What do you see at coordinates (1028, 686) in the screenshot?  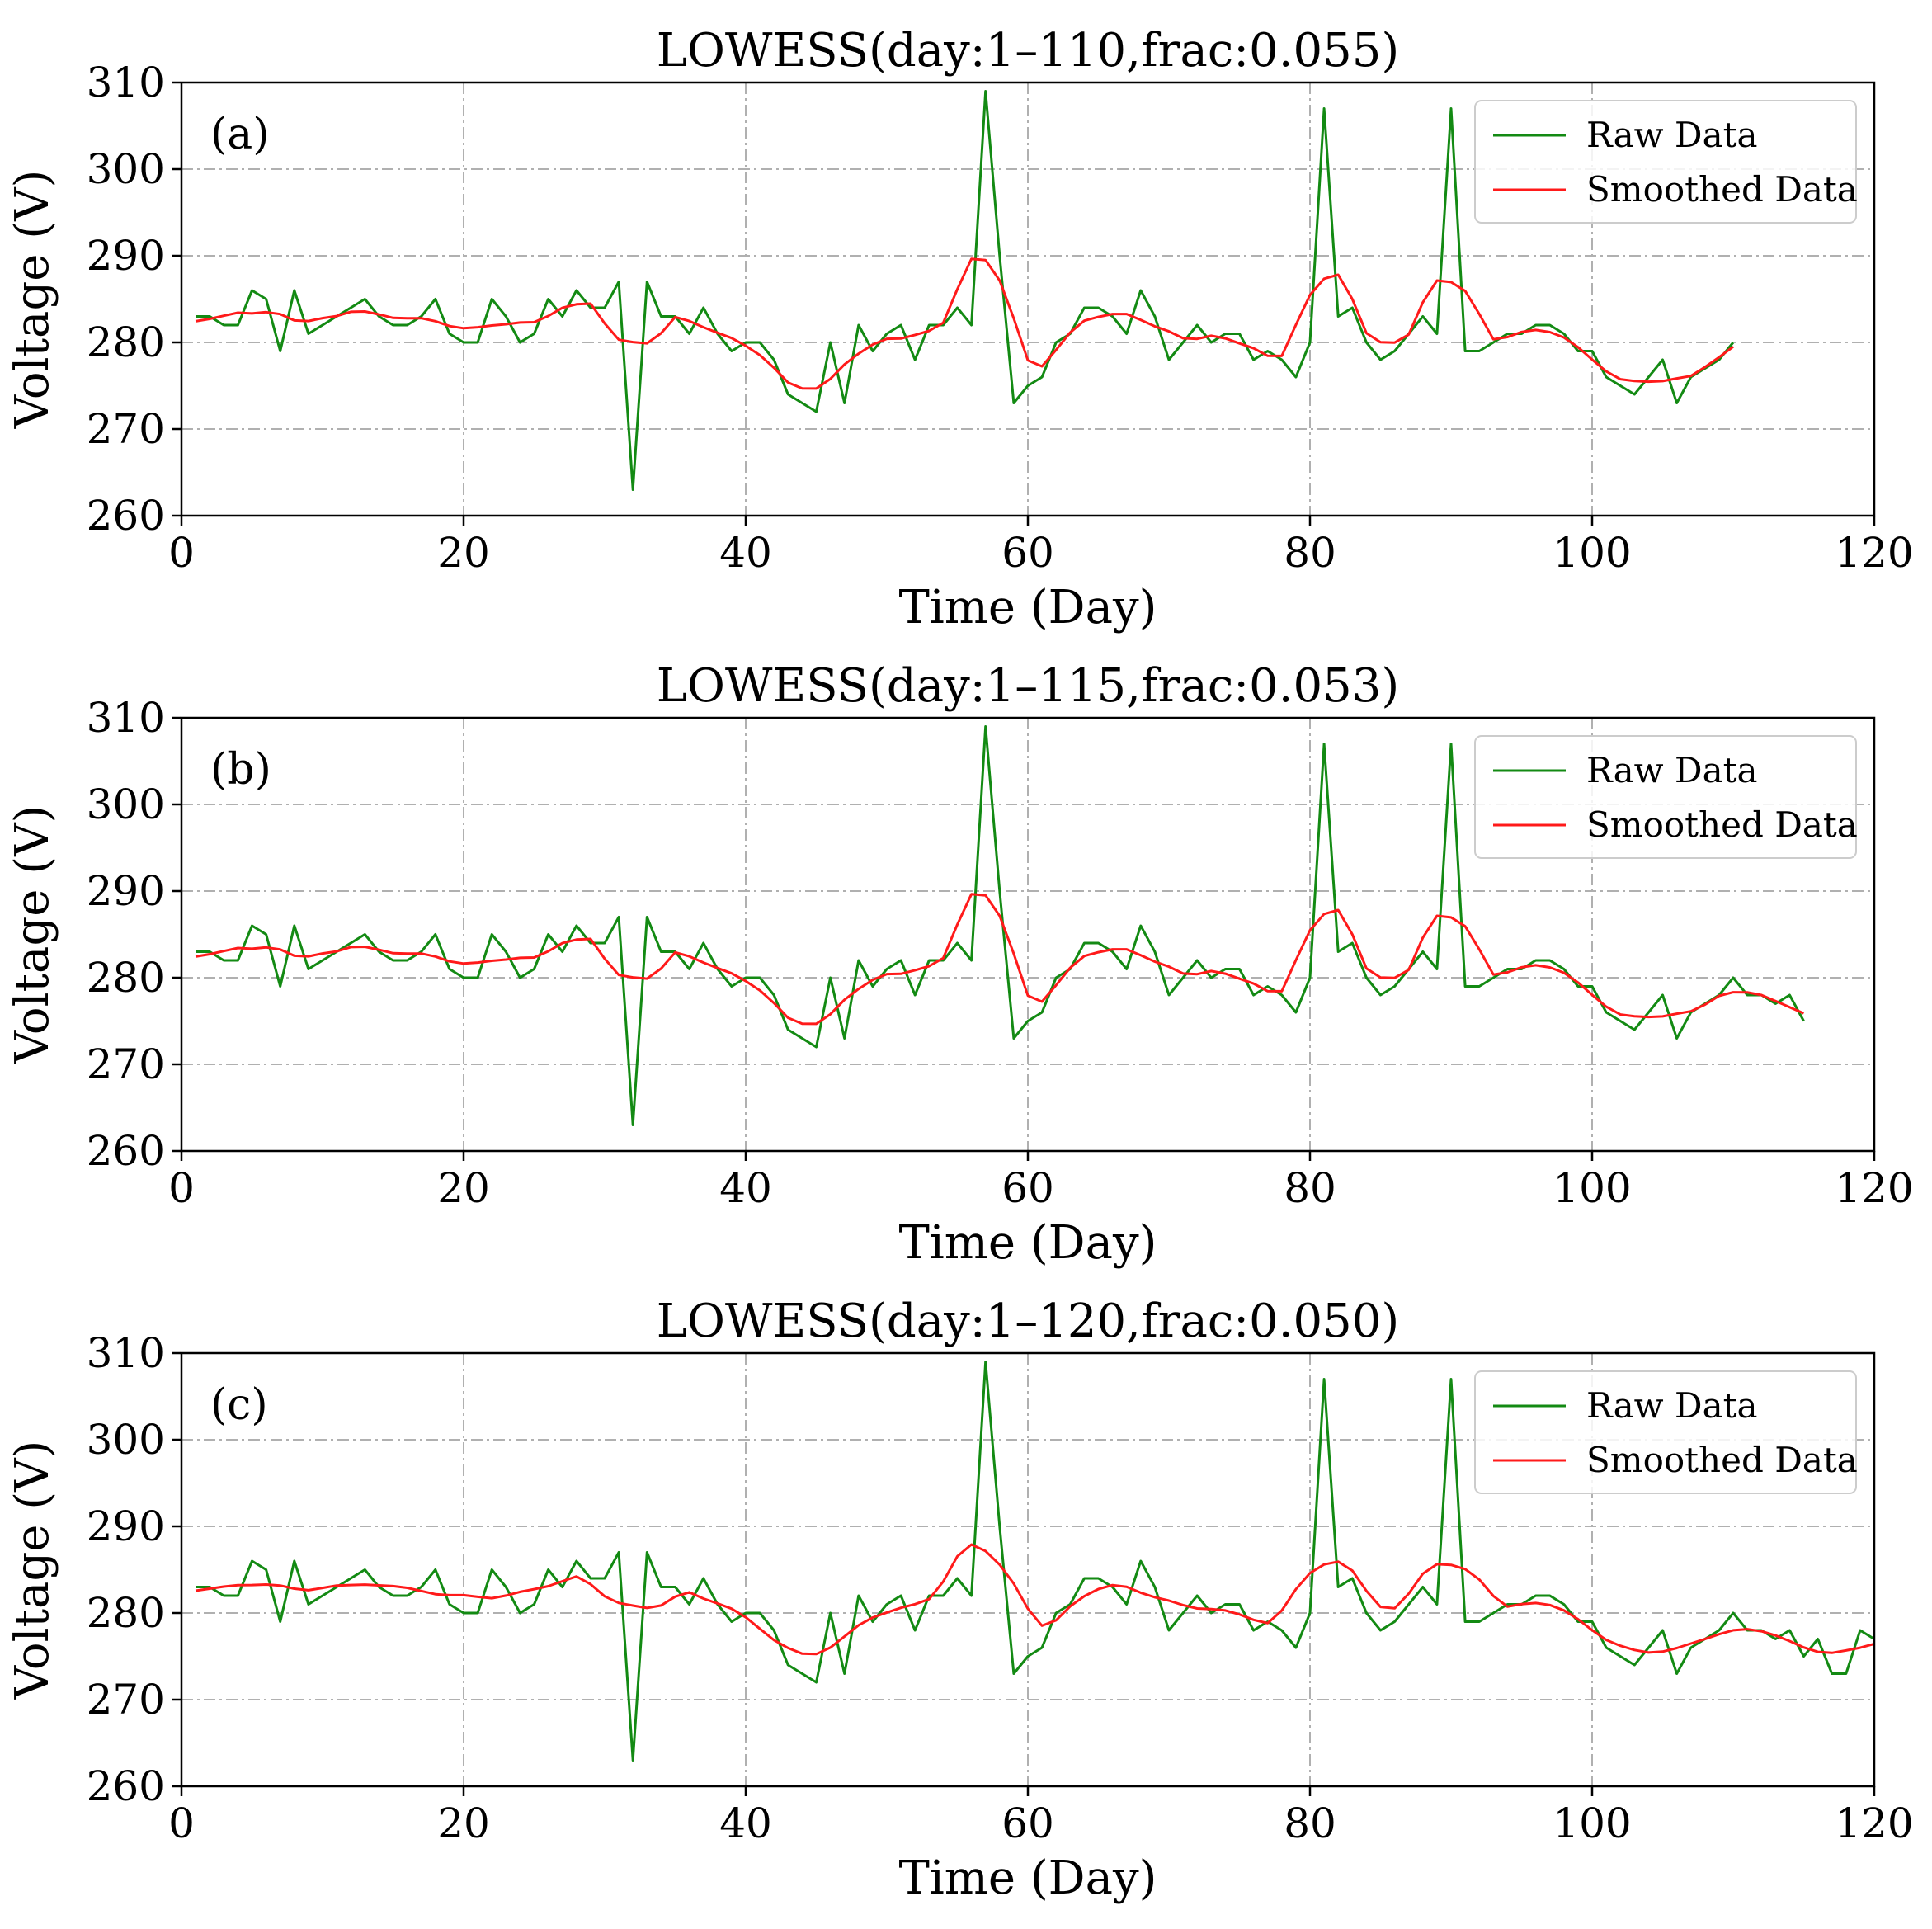 I see `chart-title: LOWESS(day:1–115,frac:0.053)` at bounding box center [1028, 686].